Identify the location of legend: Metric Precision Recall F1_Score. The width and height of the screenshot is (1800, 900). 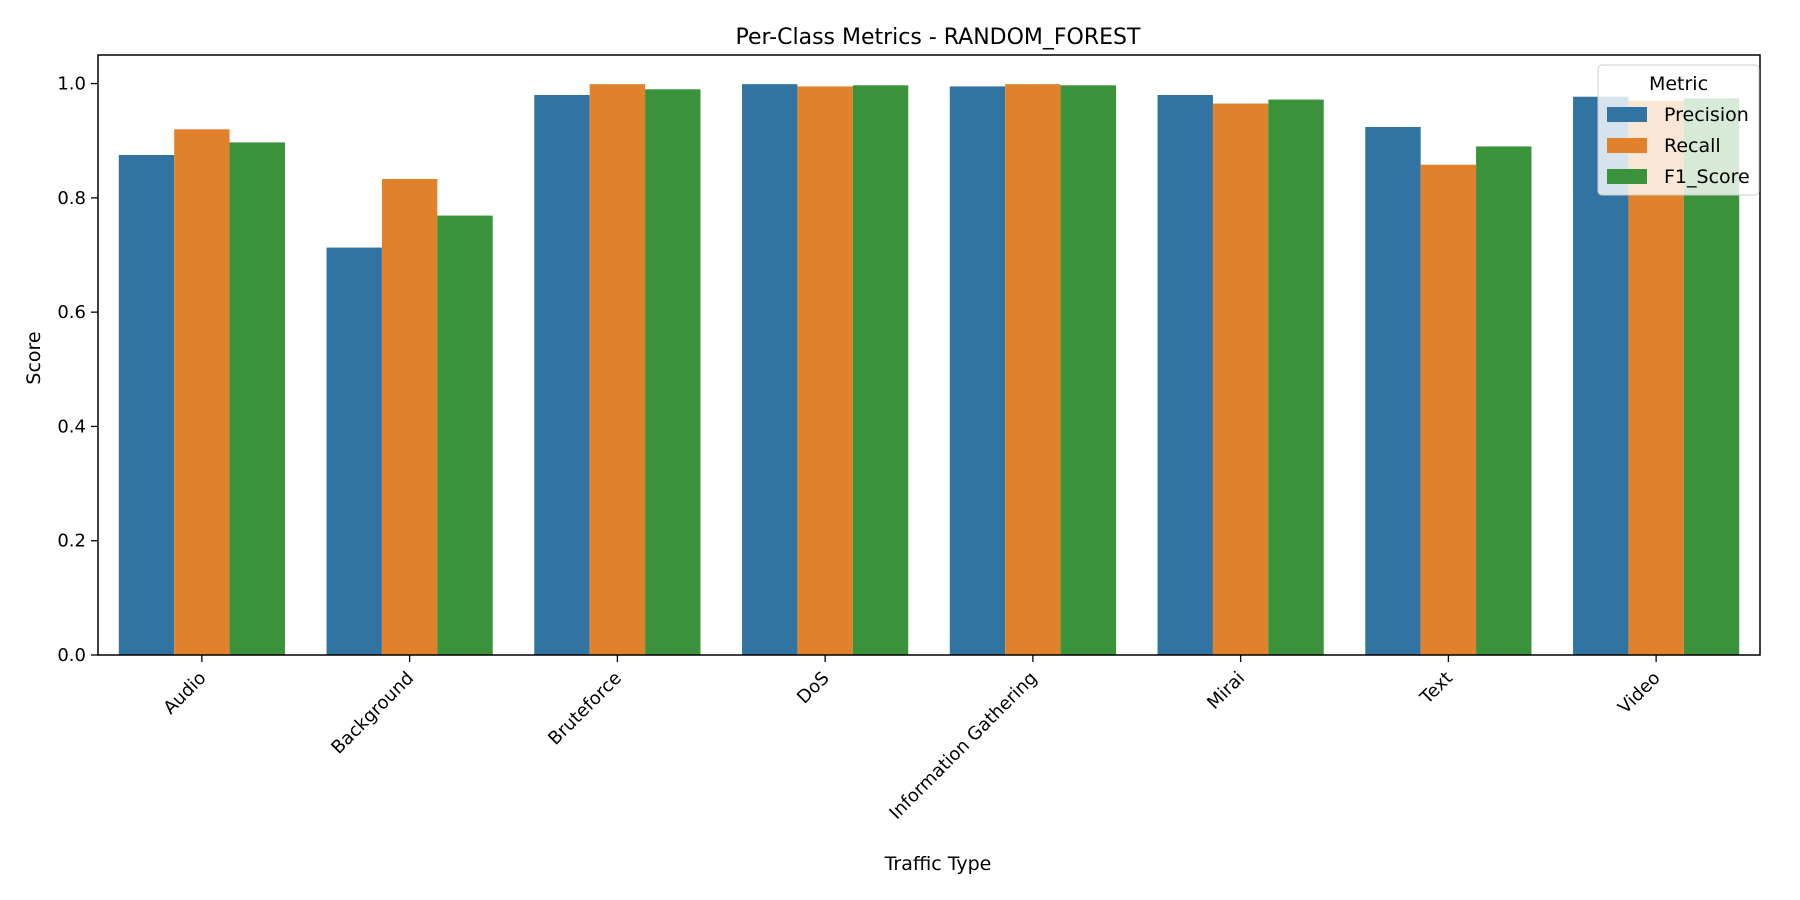
(1678, 130).